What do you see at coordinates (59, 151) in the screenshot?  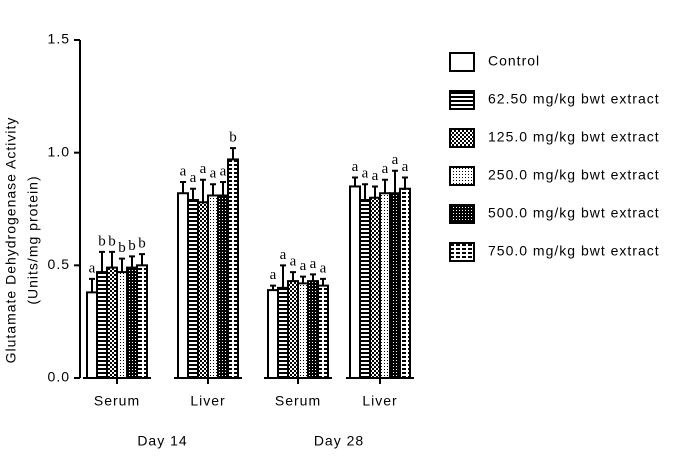 I see `y-tick-label: 1.0` at bounding box center [59, 151].